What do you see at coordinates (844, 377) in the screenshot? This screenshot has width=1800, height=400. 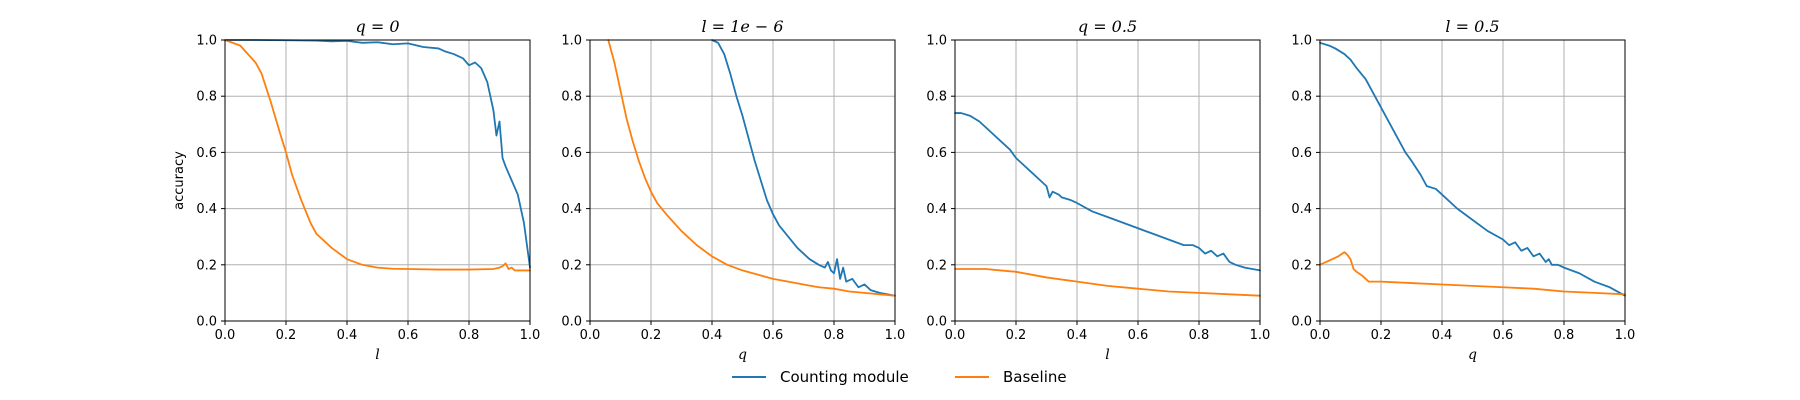 I see `legend-label: Counting module` at bounding box center [844, 377].